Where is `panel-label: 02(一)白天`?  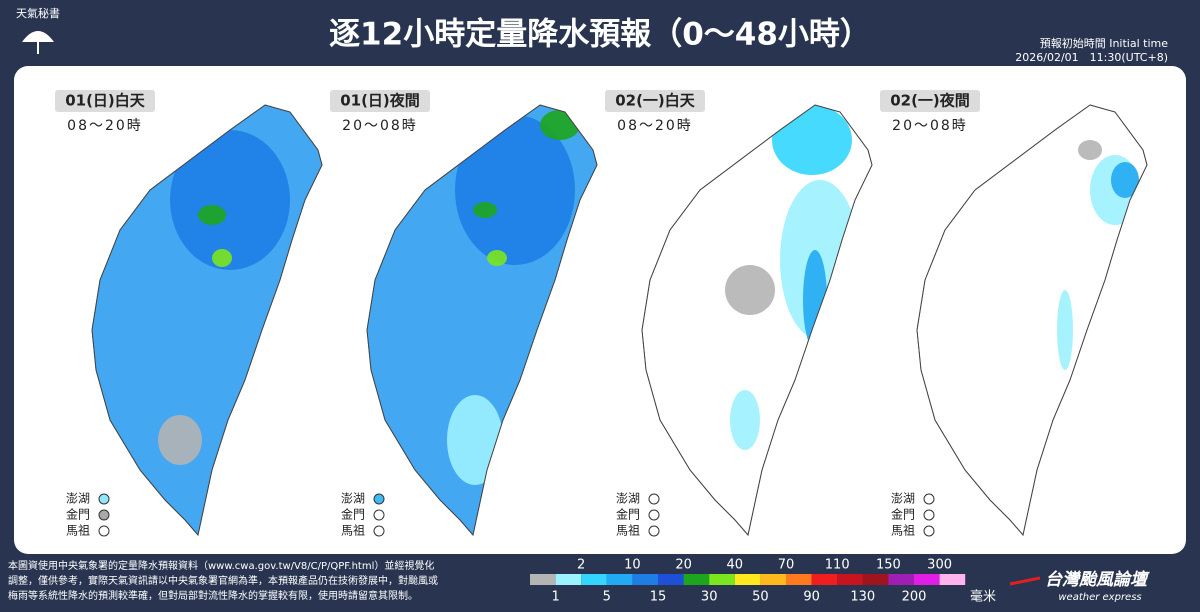 panel-label: 02(一)白天 is located at coordinates (655, 101).